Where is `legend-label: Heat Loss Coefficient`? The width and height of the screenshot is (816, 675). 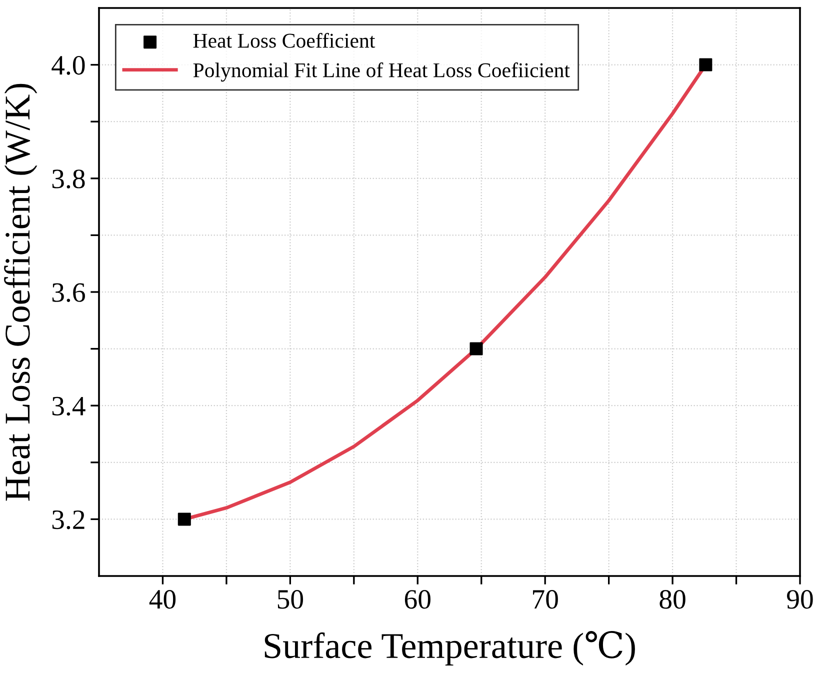 legend-label: Heat Loss Coefficient is located at coordinates (284, 40).